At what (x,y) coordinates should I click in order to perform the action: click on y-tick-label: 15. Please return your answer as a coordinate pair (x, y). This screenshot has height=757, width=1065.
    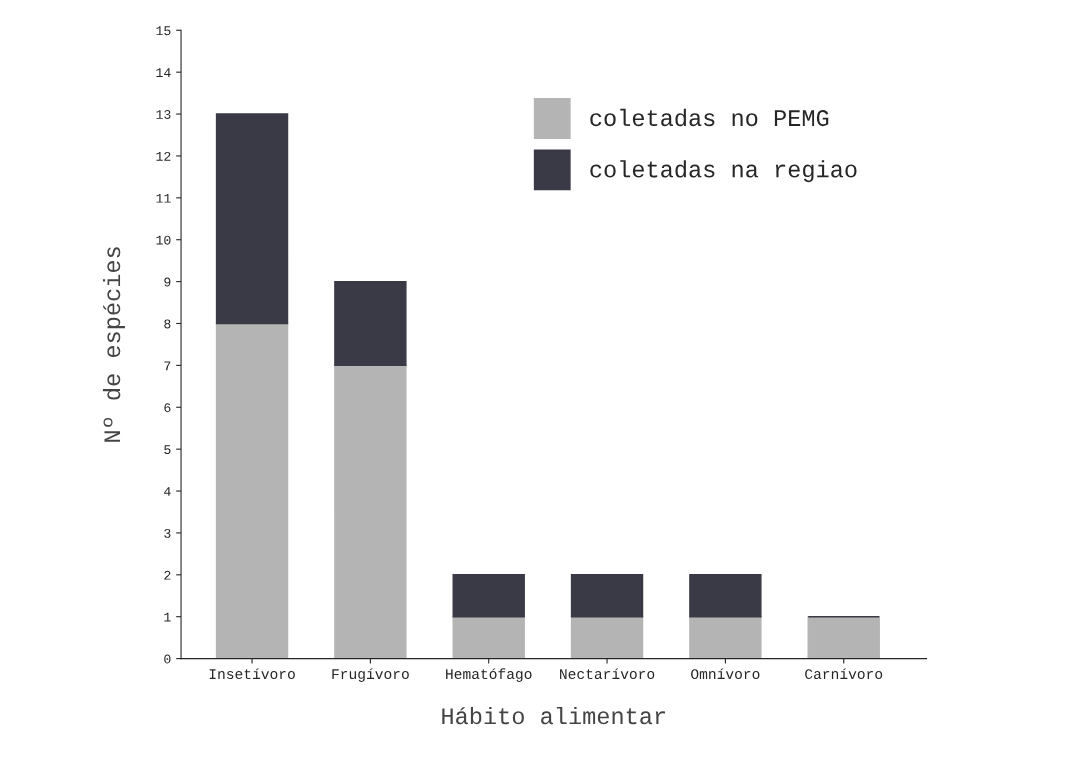
    Looking at the image, I should click on (163, 31).